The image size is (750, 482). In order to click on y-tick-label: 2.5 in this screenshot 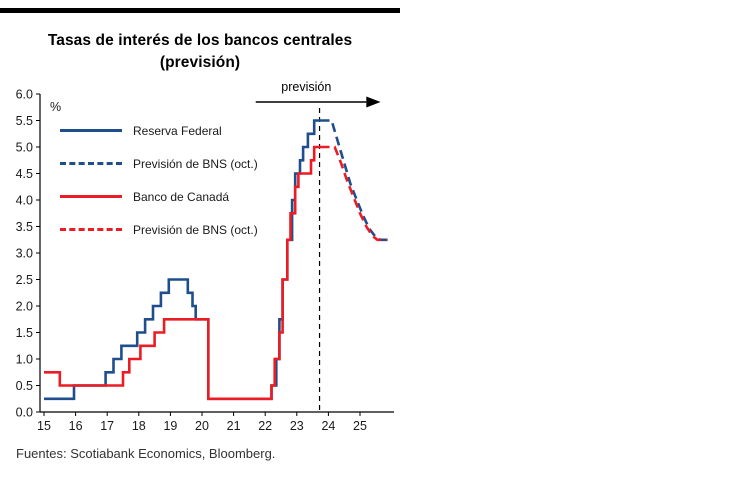, I will do `click(24, 280)`.